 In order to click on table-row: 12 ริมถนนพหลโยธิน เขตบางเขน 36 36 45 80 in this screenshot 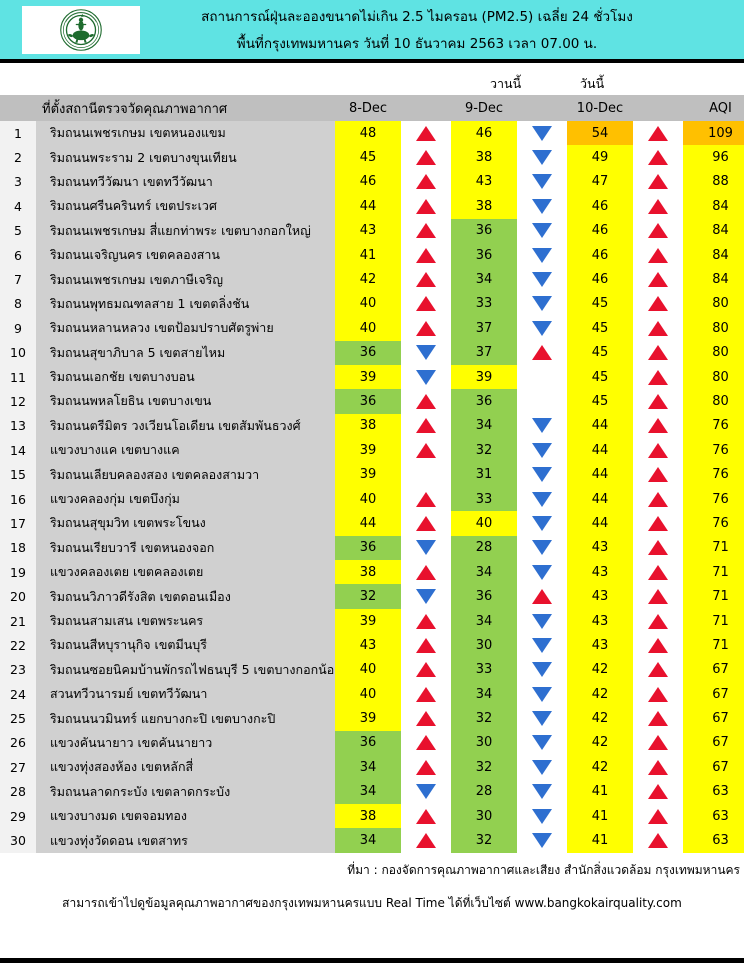, I will do `click(372, 401)`.